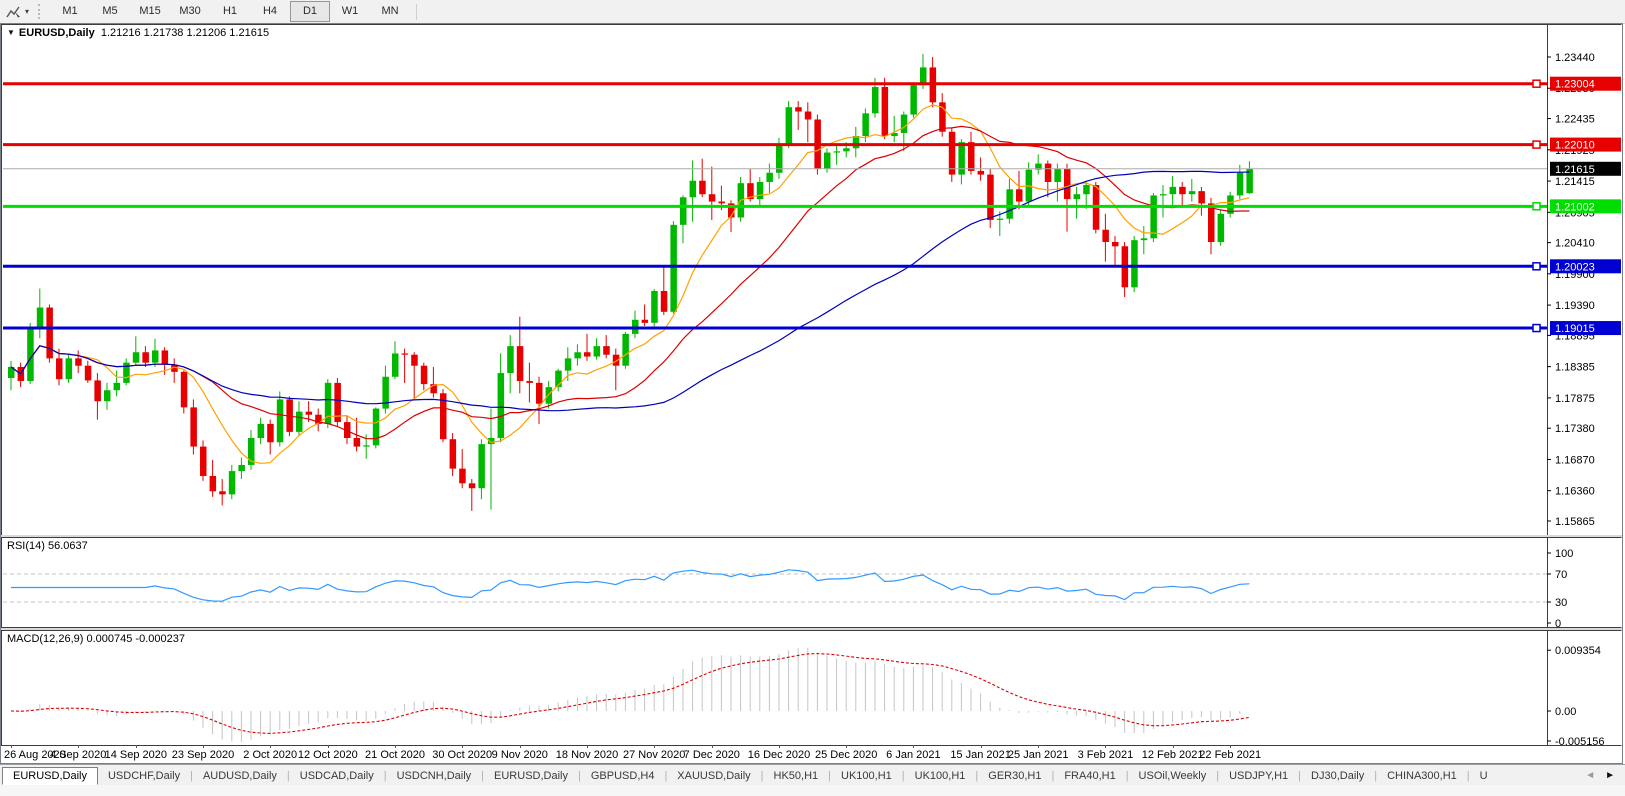  I want to click on timeframe-button-m15: M15, so click(150, 11).